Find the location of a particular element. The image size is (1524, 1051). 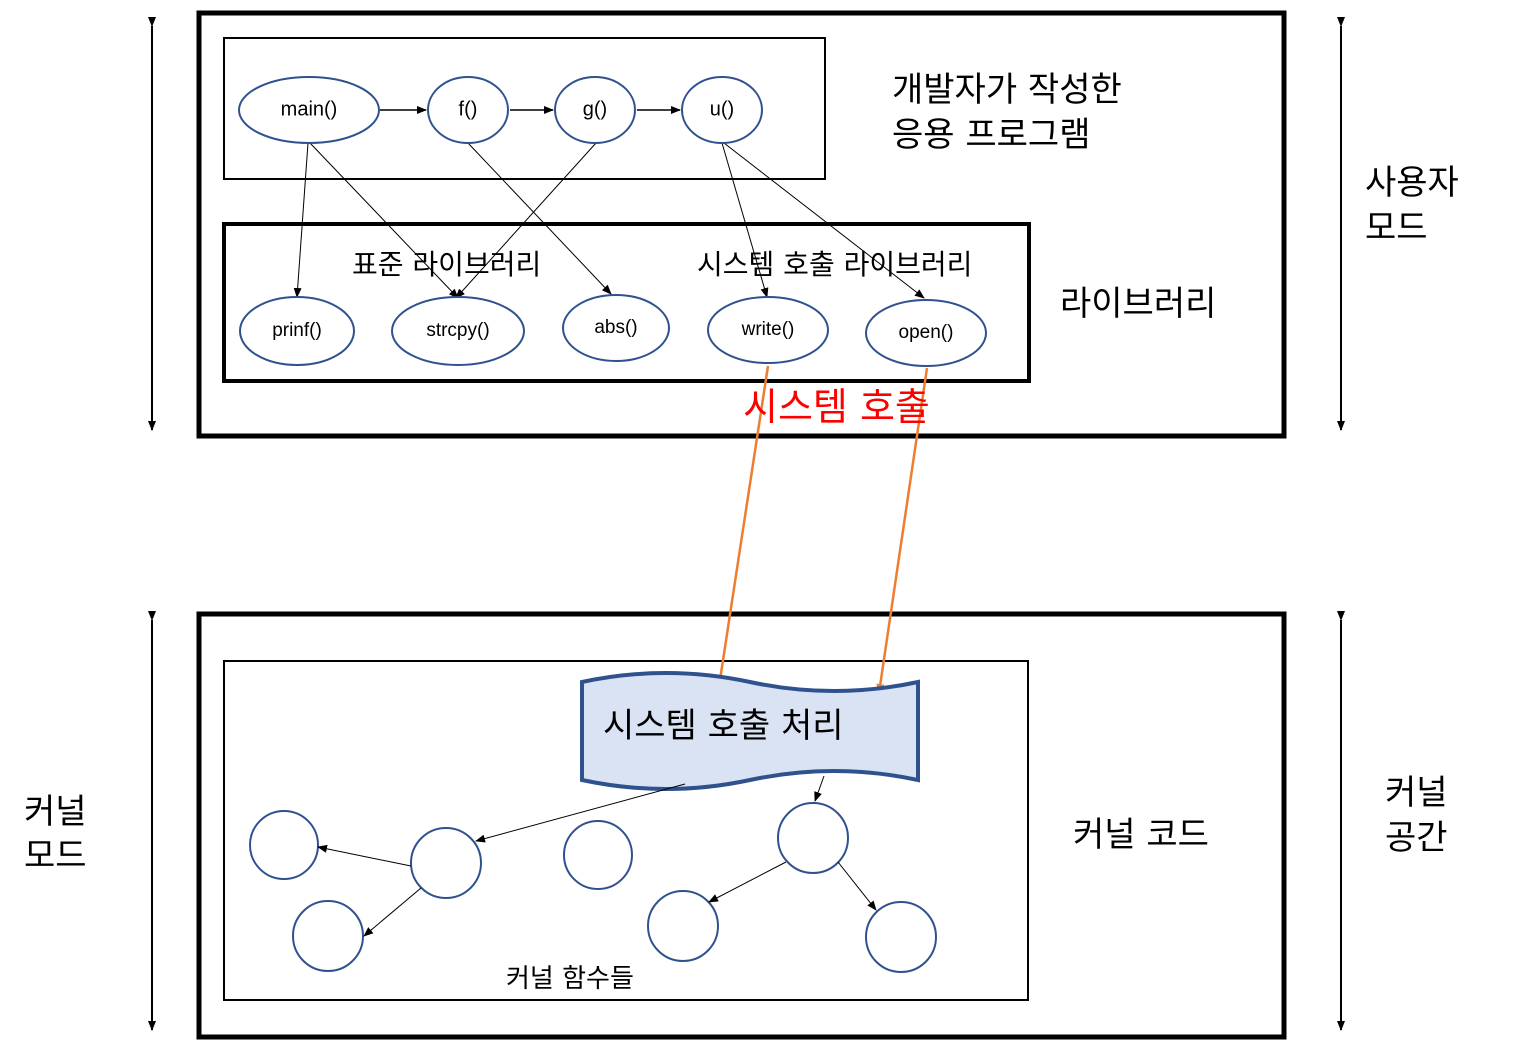

lib-func-prinf-label: prinf() is located at coordinates (297, 330).